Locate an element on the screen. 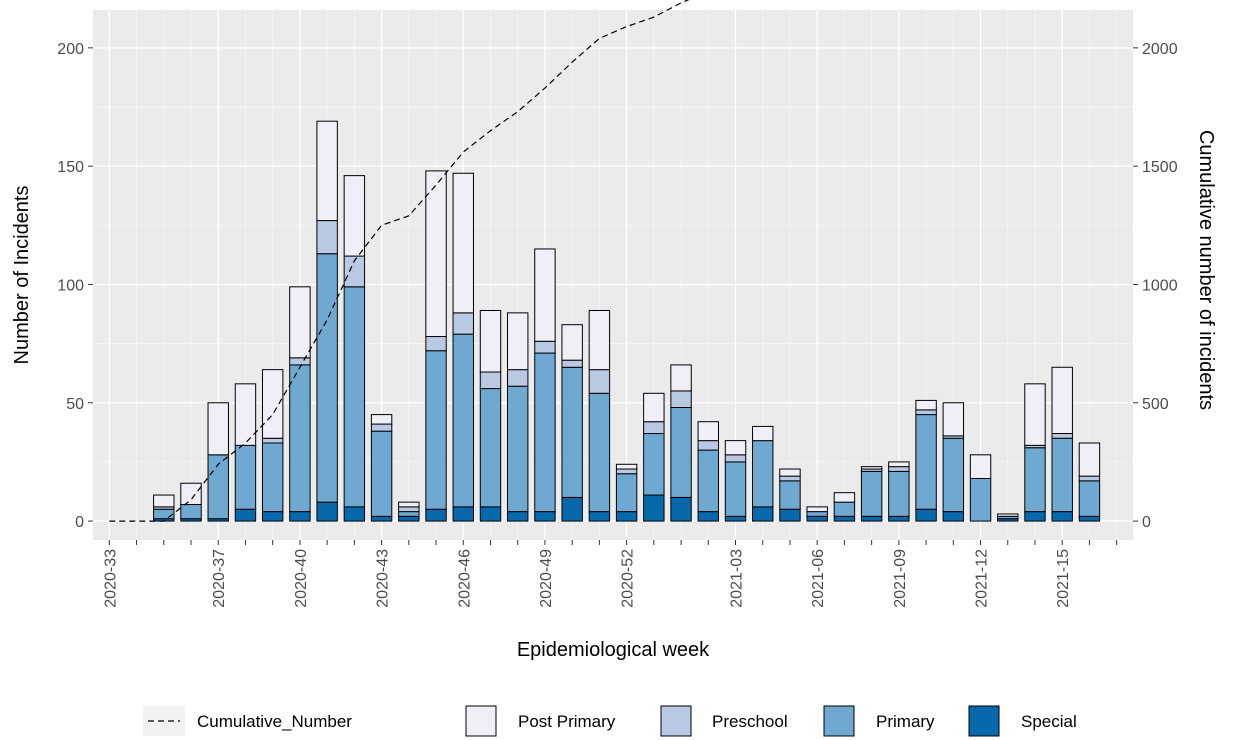  y2-tick-label: 1000 is located at coordinates (1160, 285).